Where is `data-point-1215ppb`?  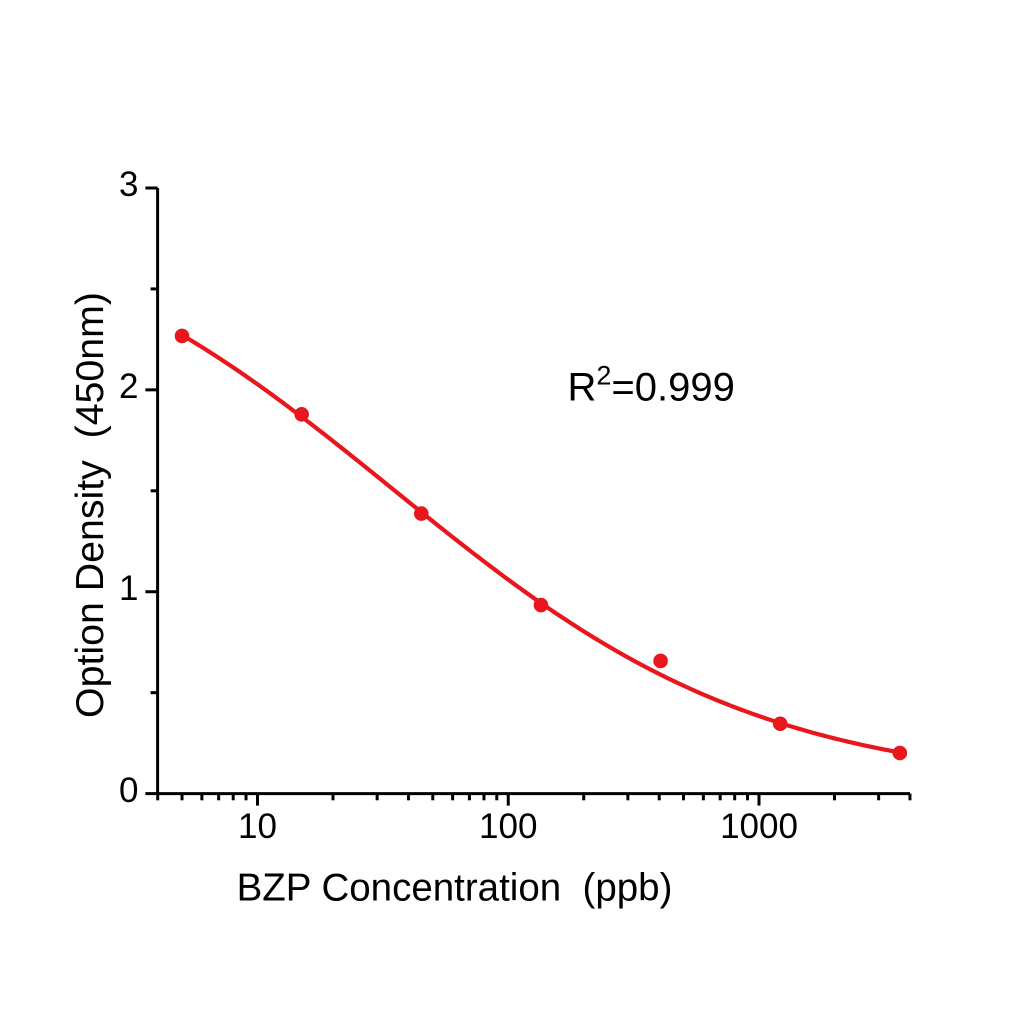 data-point-1215ppb is located at coordinates (780, 724).